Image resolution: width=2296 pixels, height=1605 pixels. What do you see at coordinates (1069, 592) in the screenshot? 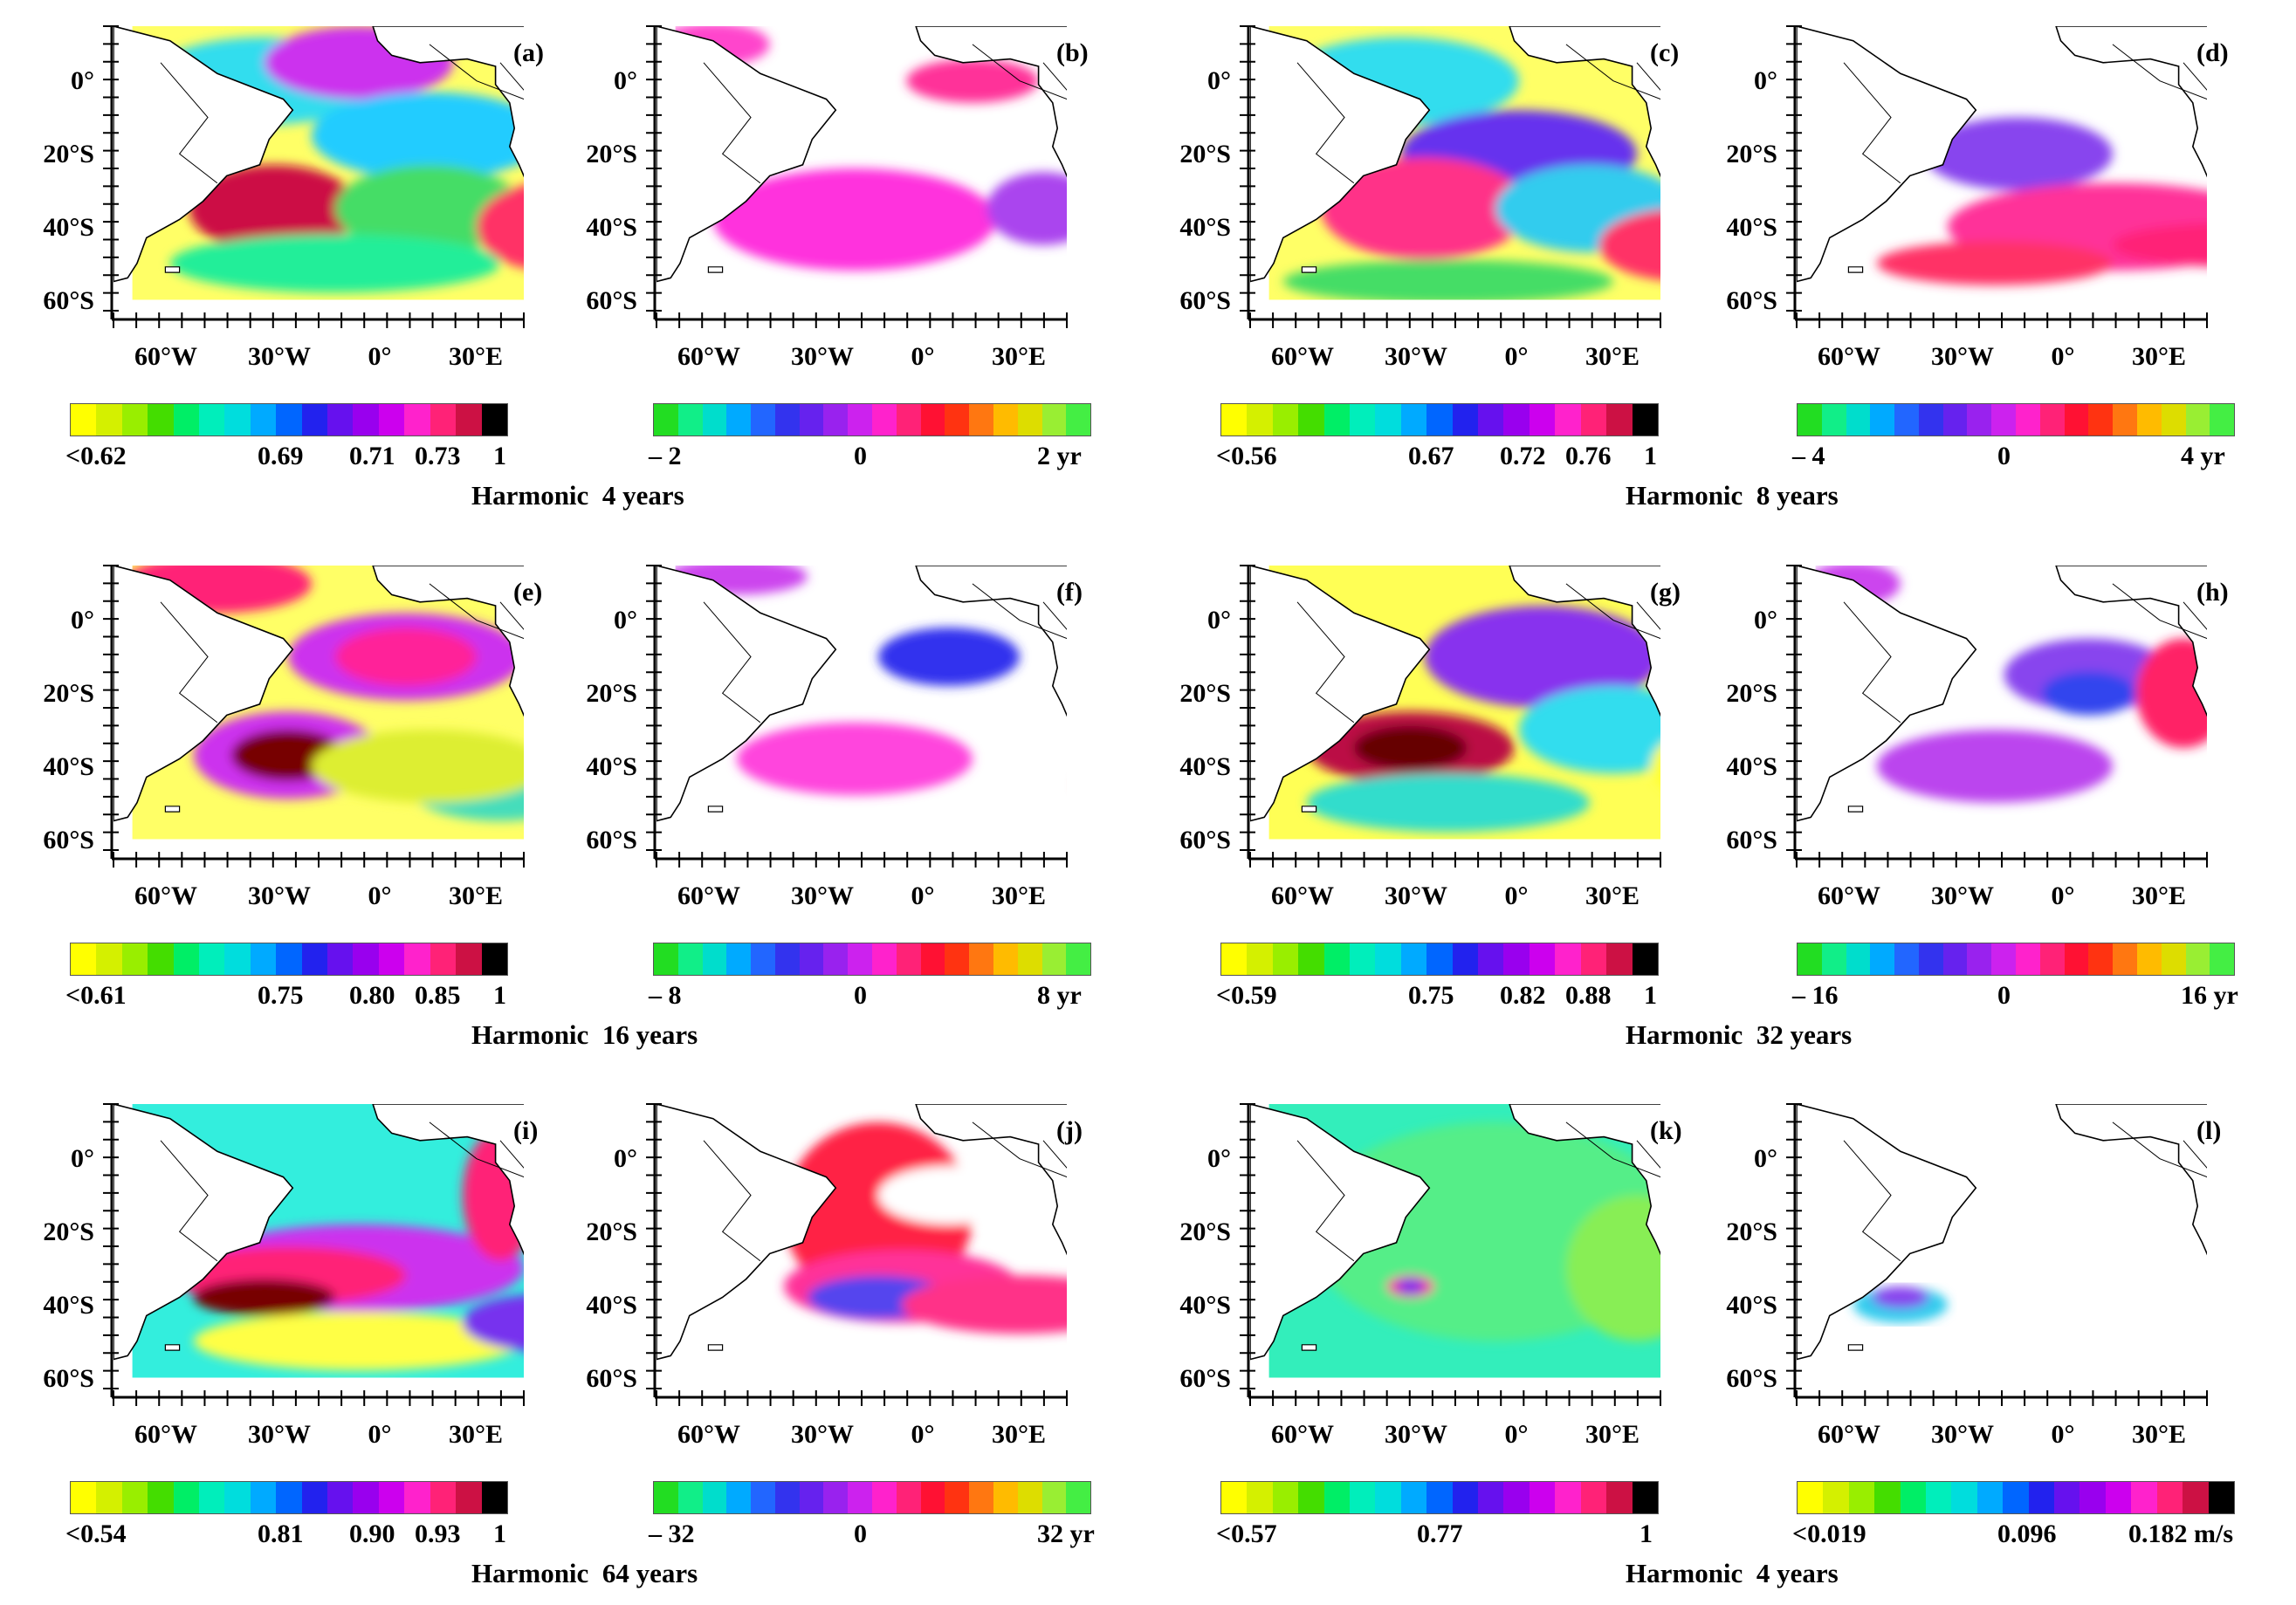
I see `panel-label: (f)` at bounding box center [1069, 592].